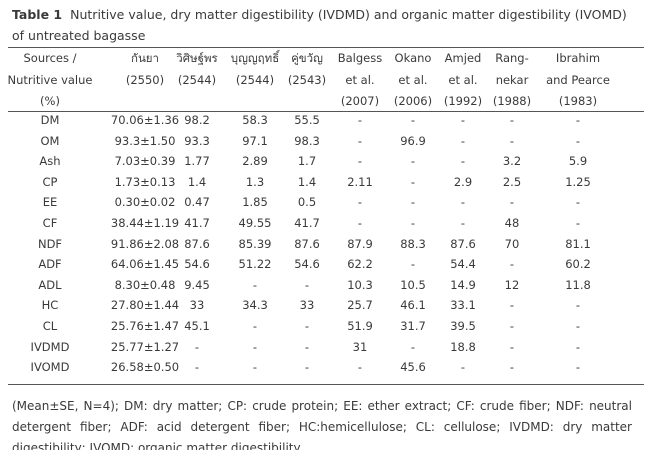 This screenshot has height=450, width=650. What do you see at coordinates (197, 58) in the screenshot?
I see `header-cell: วิศิษฐ์พร` at bounding box center [197, 58].